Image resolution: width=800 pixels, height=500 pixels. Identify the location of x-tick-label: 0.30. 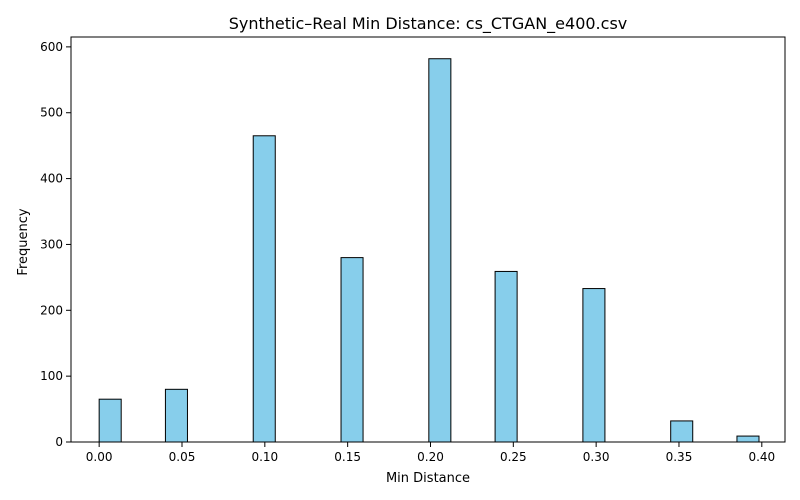
(596, 457).